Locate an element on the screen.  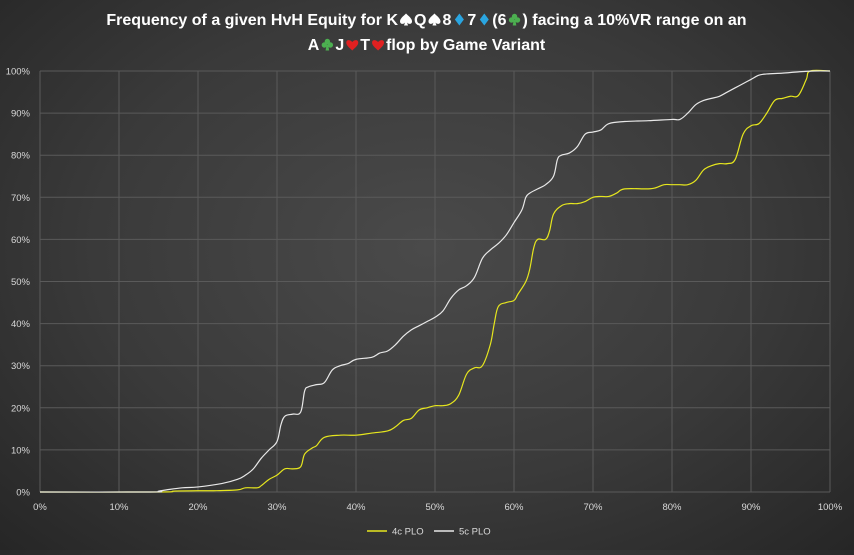
y-tick-label: 40% is located at coordinates (21, 324).